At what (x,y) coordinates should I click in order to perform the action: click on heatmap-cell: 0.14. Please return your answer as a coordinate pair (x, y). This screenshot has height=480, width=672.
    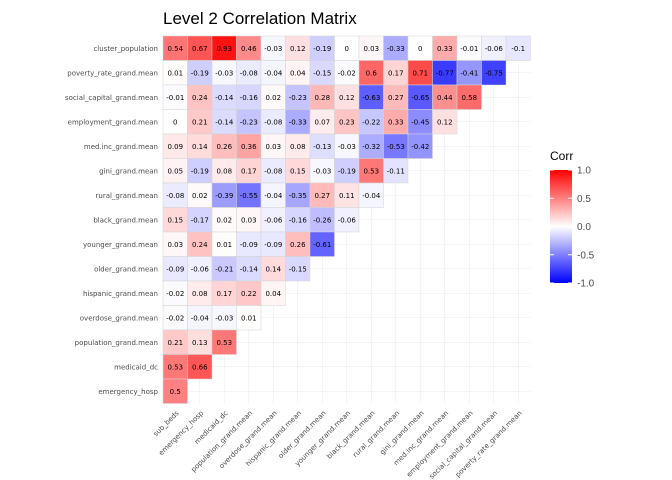
    Looking at the image, I should click on (200, 146).